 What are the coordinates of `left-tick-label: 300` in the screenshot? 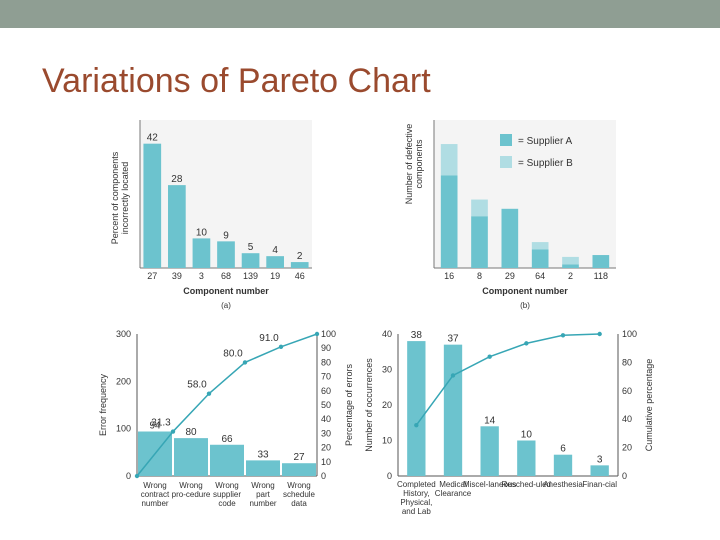 It's located at (123, 334).